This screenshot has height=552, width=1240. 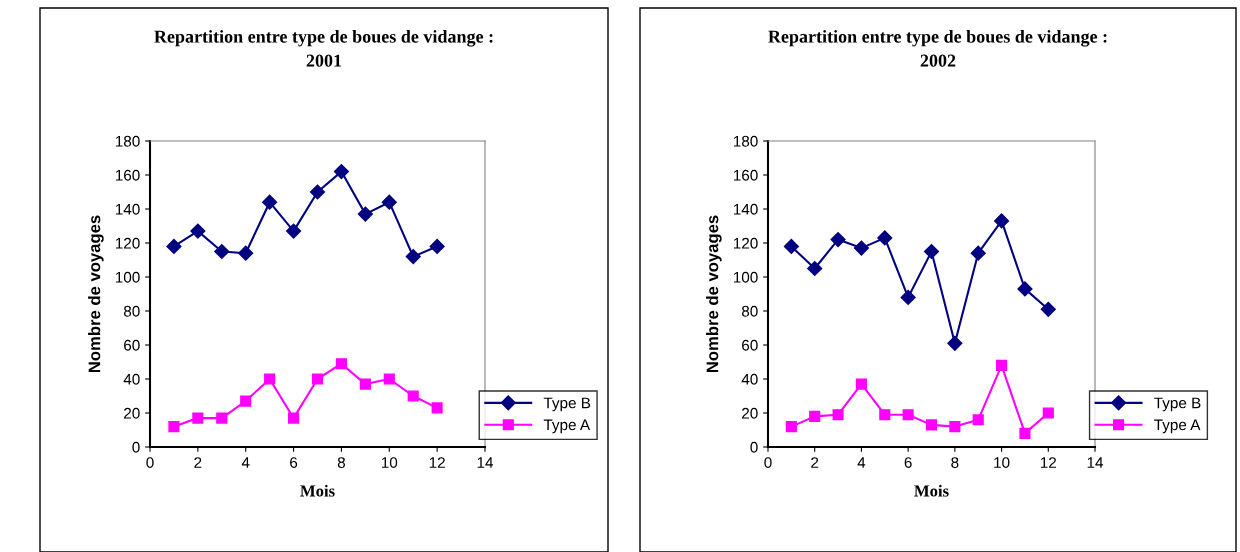 What do you see at coordinates (323, 48) in the screenshot?
I see `chart-title: Repartition entre type de boues de vidange : 2001` at bounding box center [323, 48].